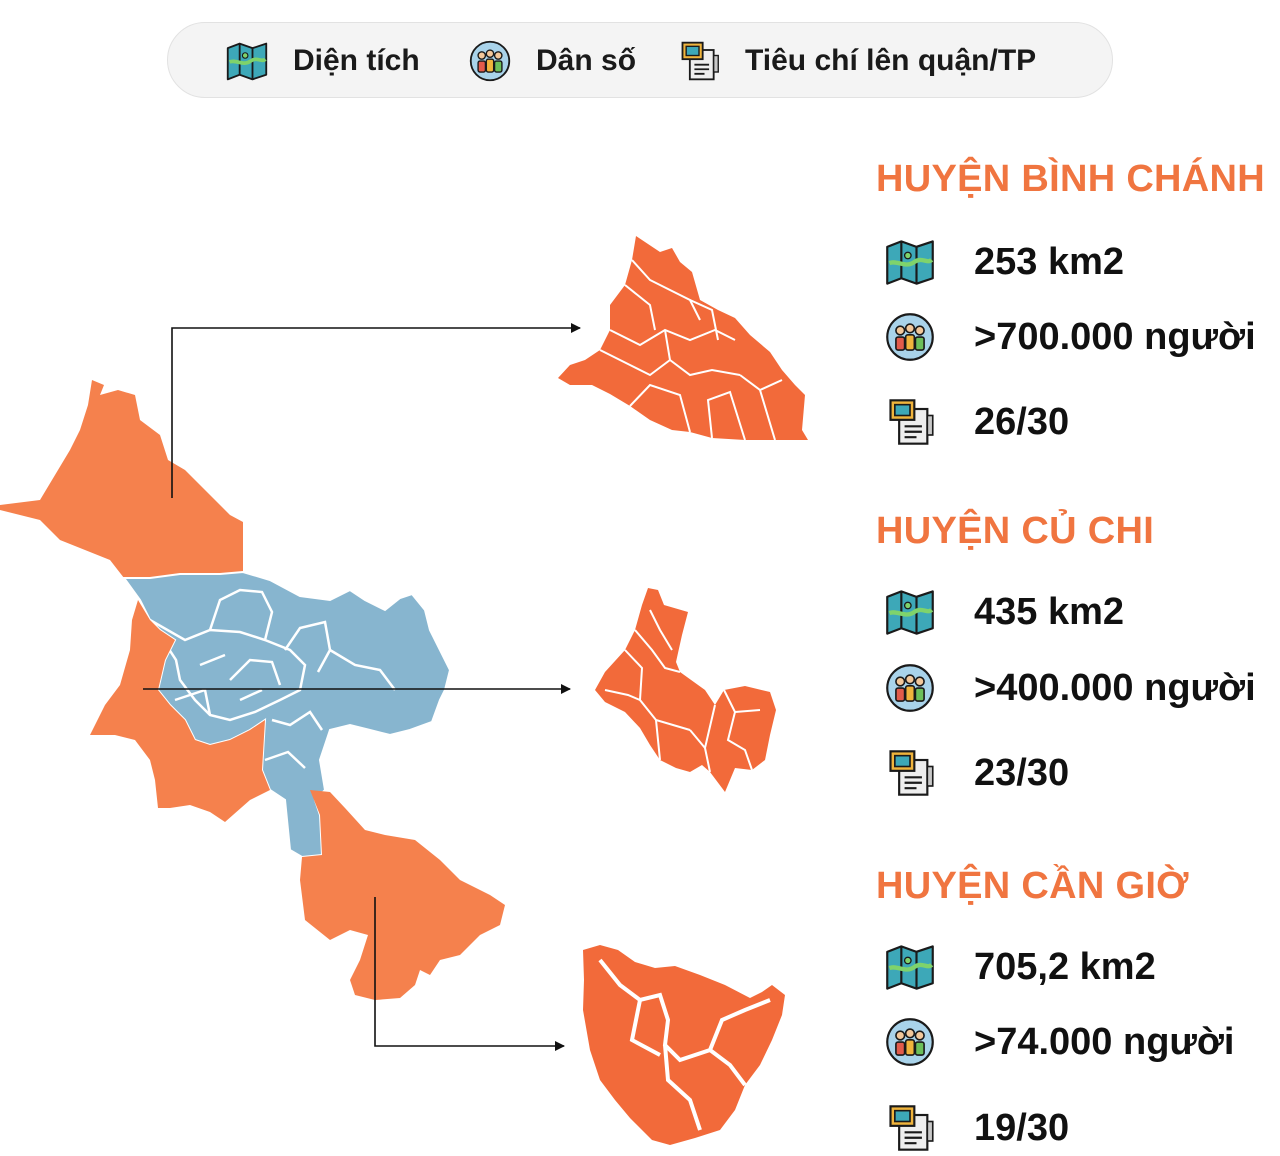 Image resolution: width=1280 pixels, height=1156 pixels. I want to click on area-value: 705,2 km2, so click(1065, 966).